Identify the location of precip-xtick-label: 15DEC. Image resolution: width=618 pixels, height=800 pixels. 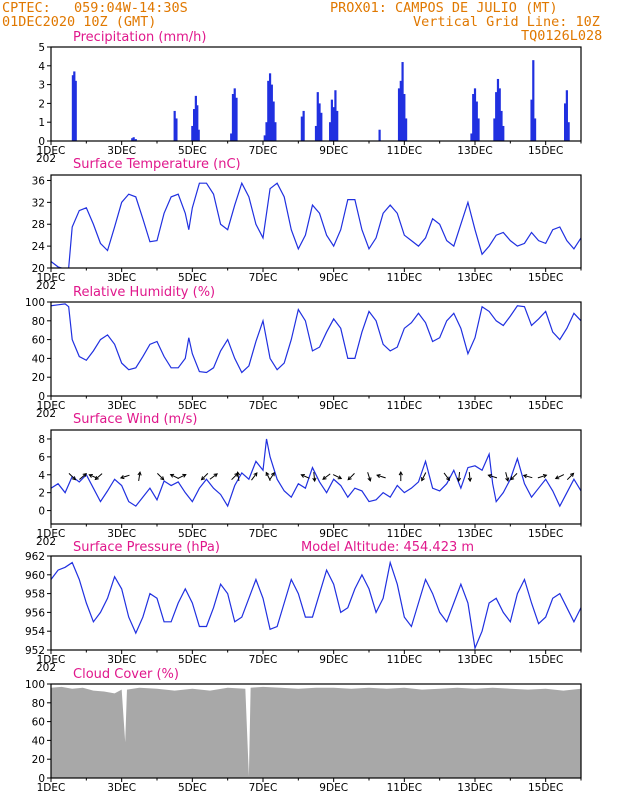
(545, 151).